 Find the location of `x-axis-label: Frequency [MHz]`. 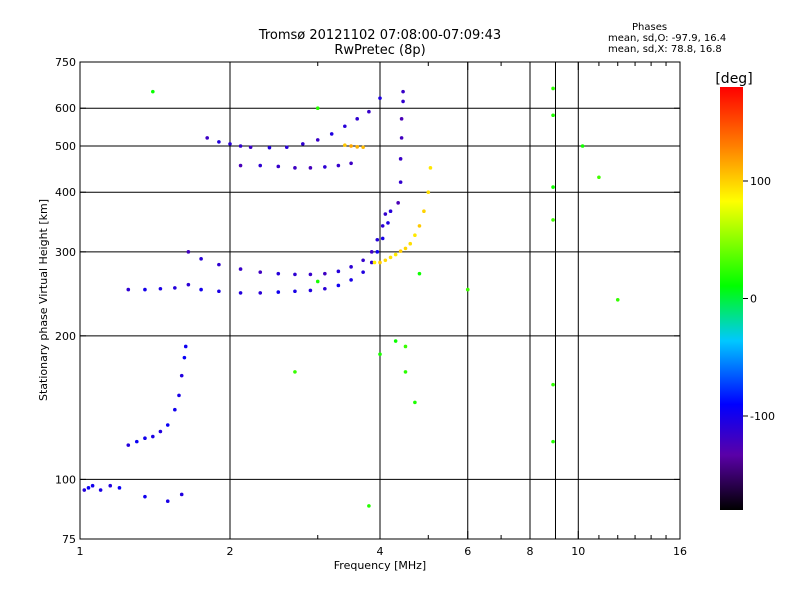

x-axis-label: Frequency [MHz] is located at coordinates (380, 565).